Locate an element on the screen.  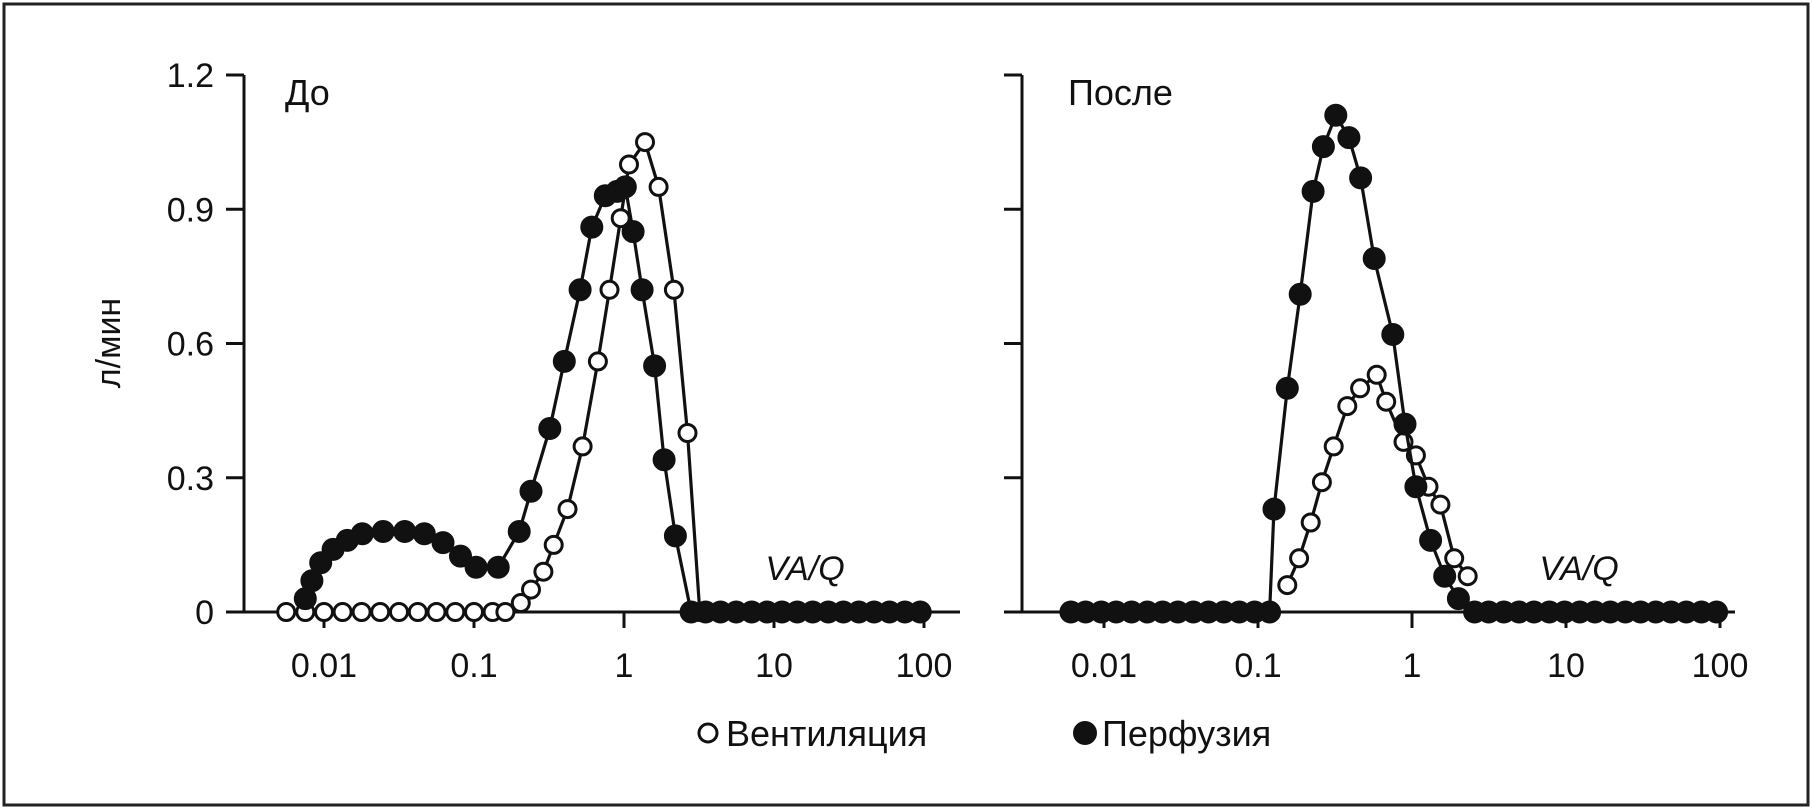
legend-item-perfusion: Перфузия is located at coordinates (1172, 733).